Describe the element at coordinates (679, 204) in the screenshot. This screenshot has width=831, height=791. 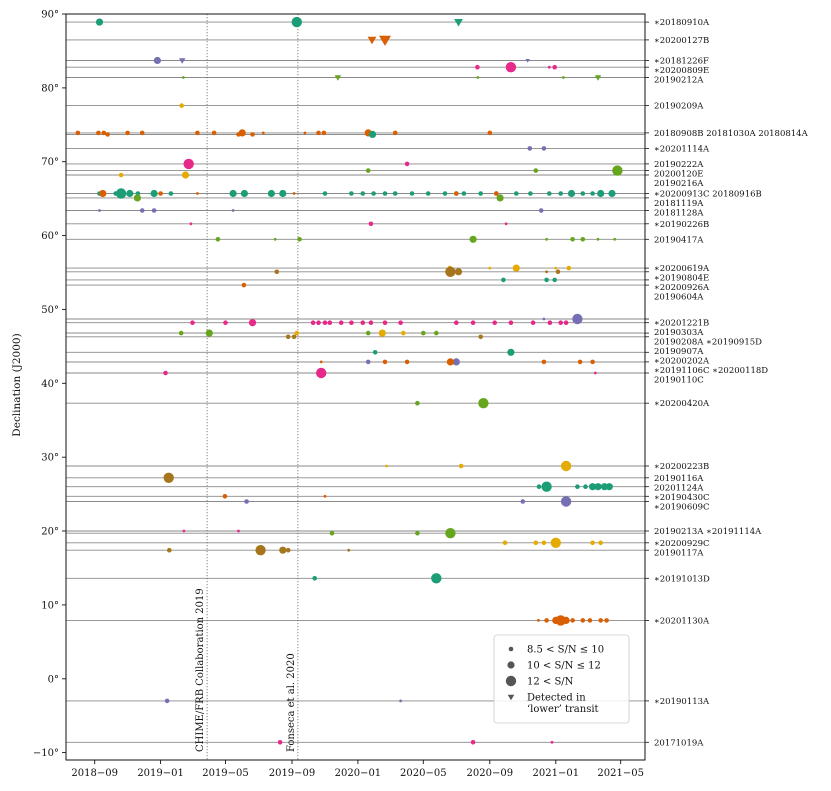
I see `source-label: 20181119A` at that location.